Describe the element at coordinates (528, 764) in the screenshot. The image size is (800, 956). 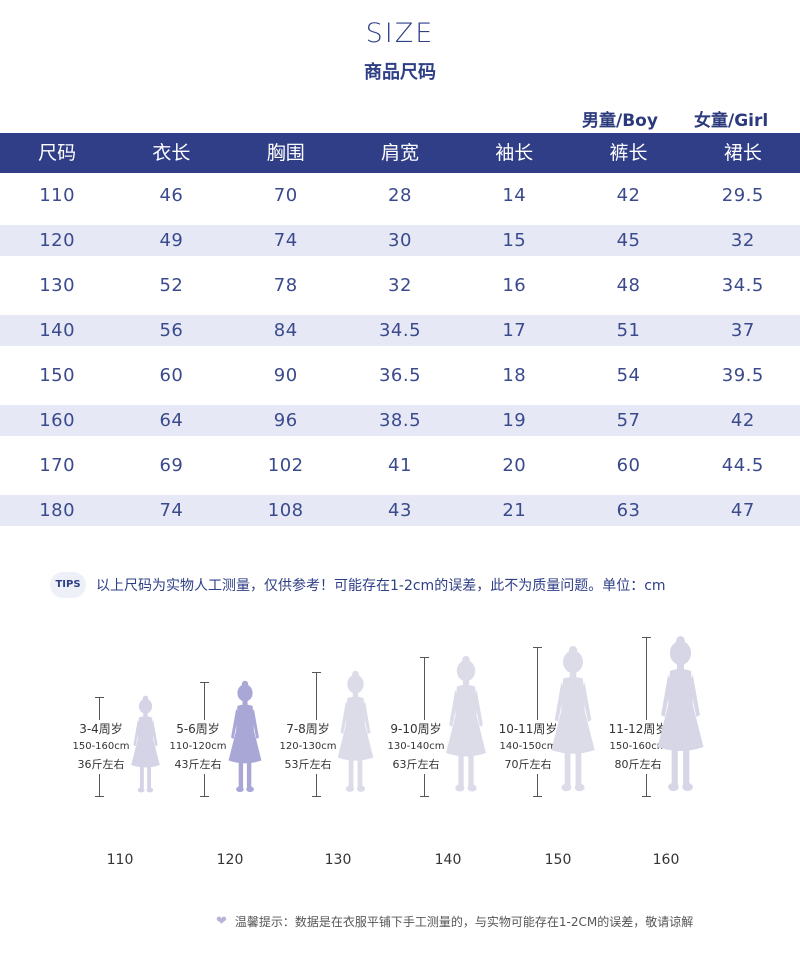
I see `figure-weight: 70斤左右` at that location.